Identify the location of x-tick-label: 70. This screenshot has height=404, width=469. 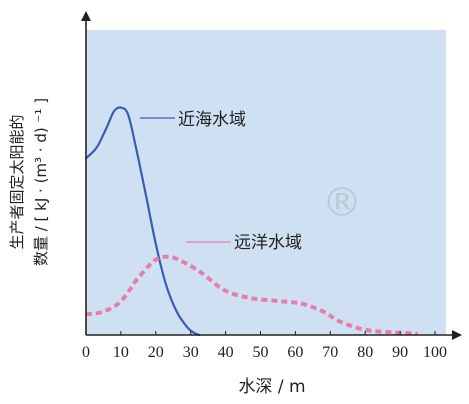
(330, 352).